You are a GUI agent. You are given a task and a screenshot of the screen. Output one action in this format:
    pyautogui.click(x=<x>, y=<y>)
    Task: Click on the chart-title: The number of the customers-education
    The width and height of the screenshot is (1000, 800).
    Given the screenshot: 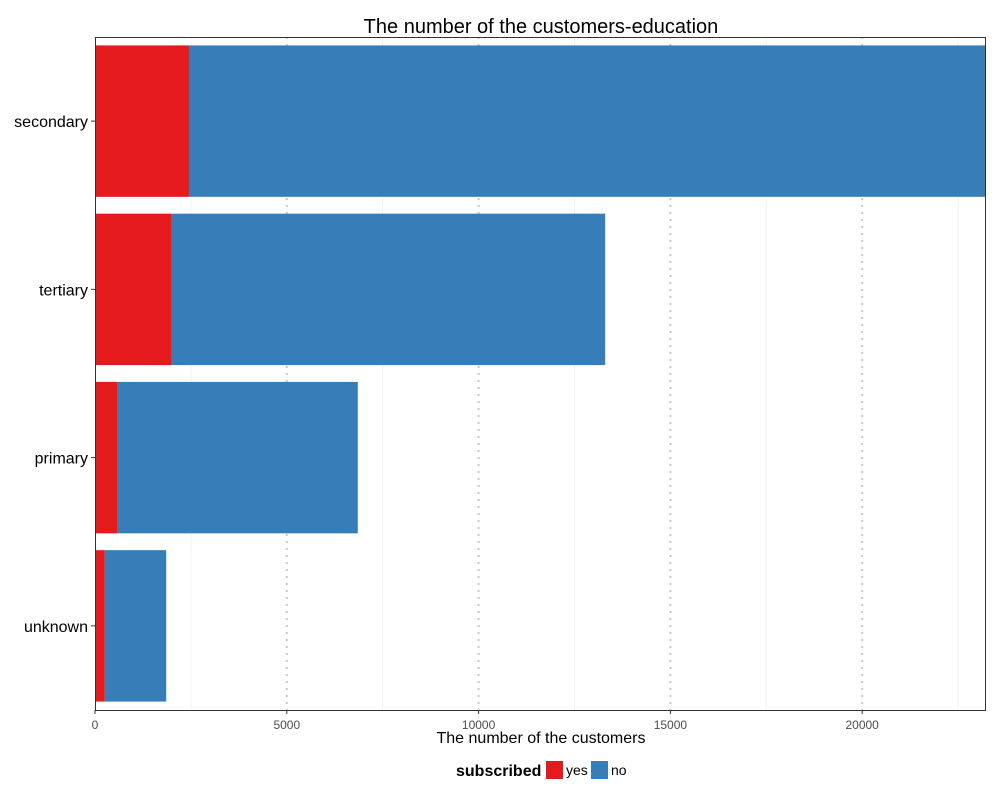 What is the action you would take?
    pyautogui.click(x=541, y=27)
    